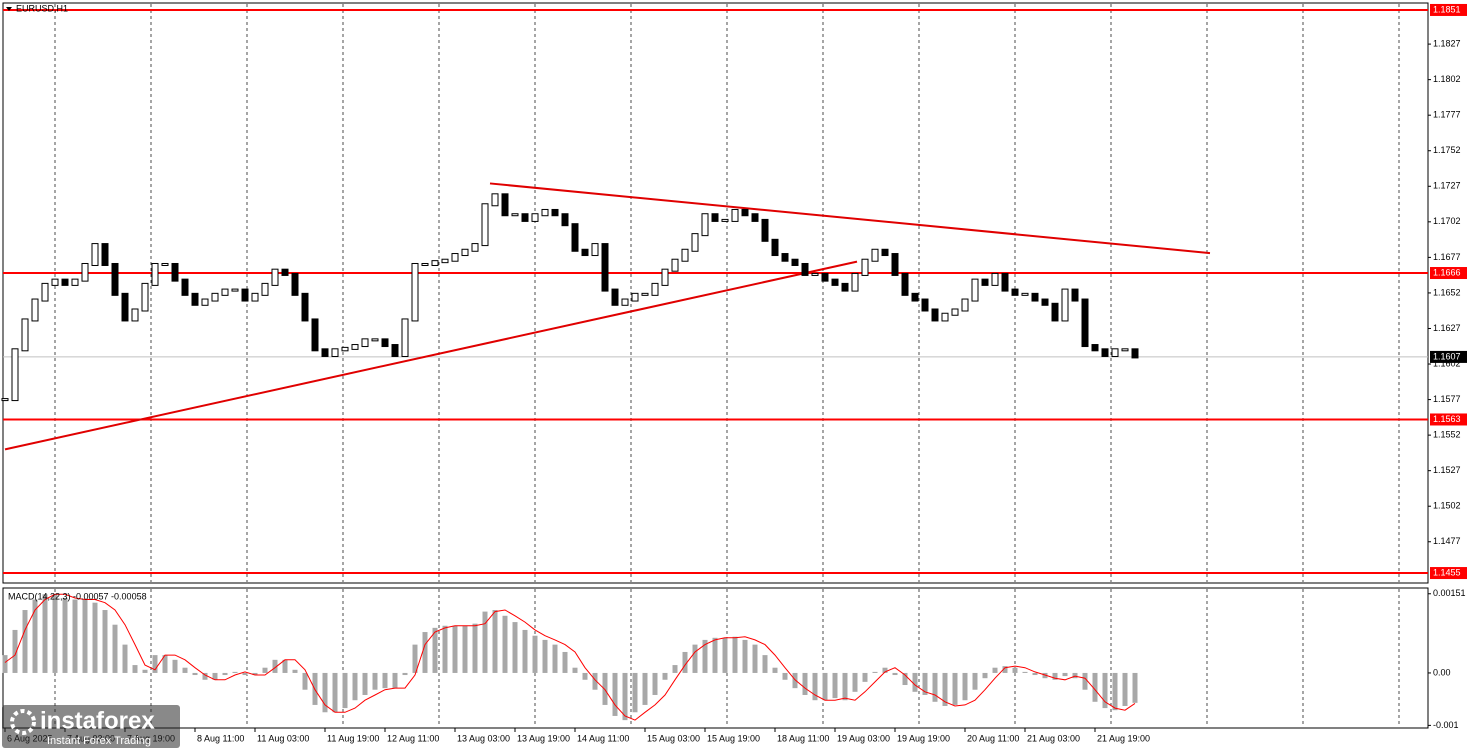 The width and height of the screenshot is (1468, 750). What do you see at coordinates (23, 722) in the screenshot?
I see `logo-icon` at bounding box center [23, 722].